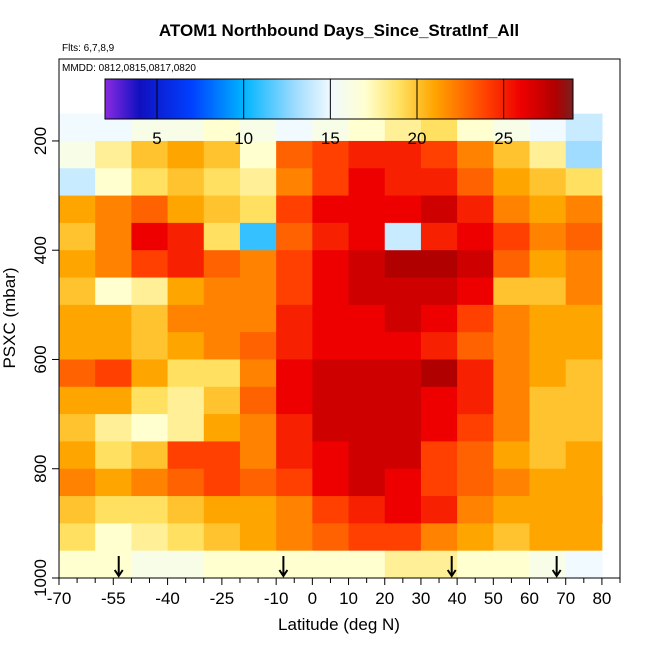  What do you see at coordinates (339, 624) in the screenshot?
I see `x-axis-label: Latitude (deg N)` at bounding box center [339, 624].